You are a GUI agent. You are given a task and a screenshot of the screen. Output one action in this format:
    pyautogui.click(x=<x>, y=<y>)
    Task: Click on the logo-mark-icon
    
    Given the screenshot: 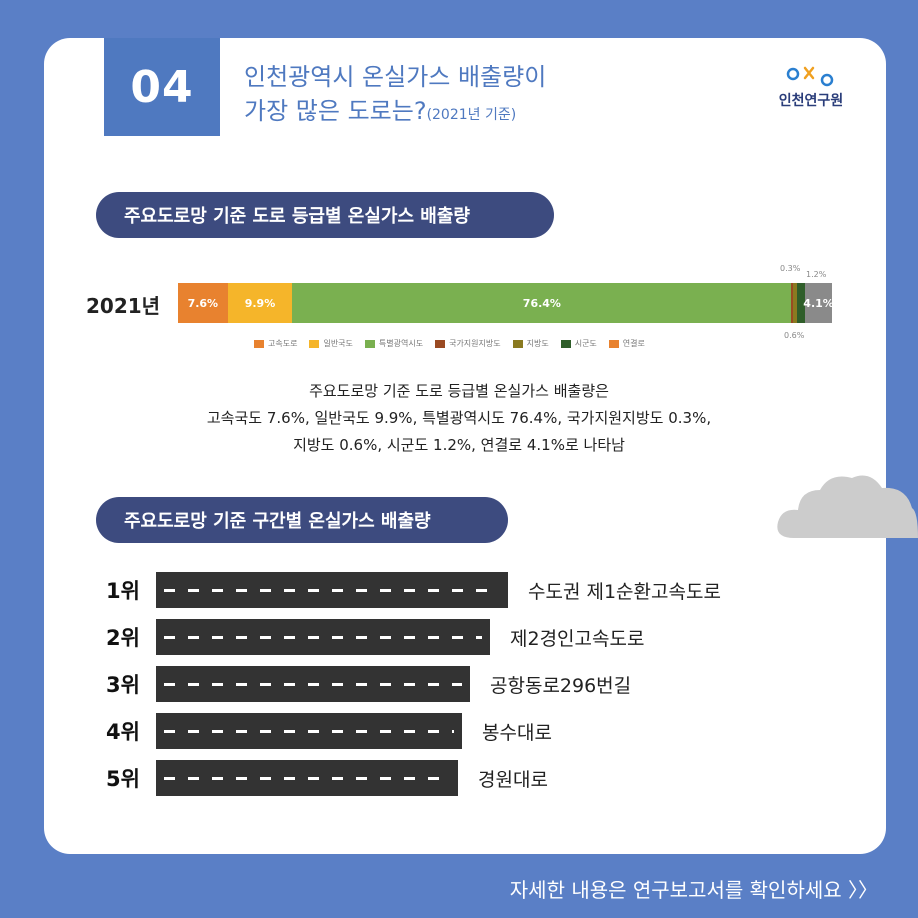 What is the action you would take?
    pyautogui.click(x=810, y=76)
    